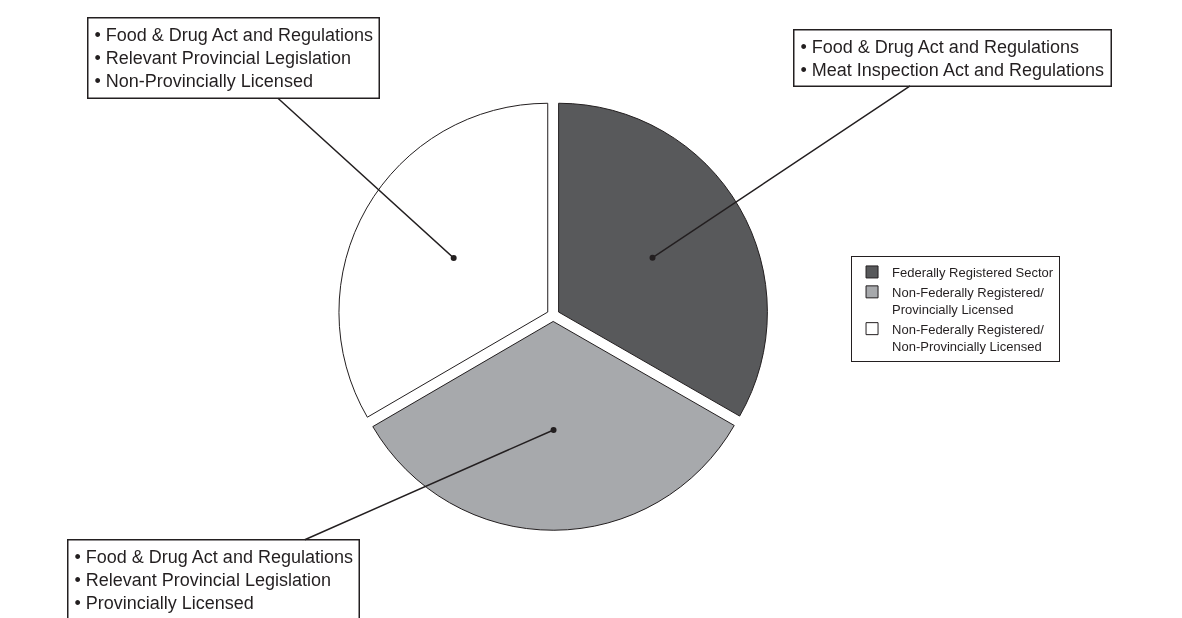 This screenshot has width=1182, height=618. I want to click on legend-label: Non-Federally Registered/ Non-Provincially Licensed, so click(968, 337).